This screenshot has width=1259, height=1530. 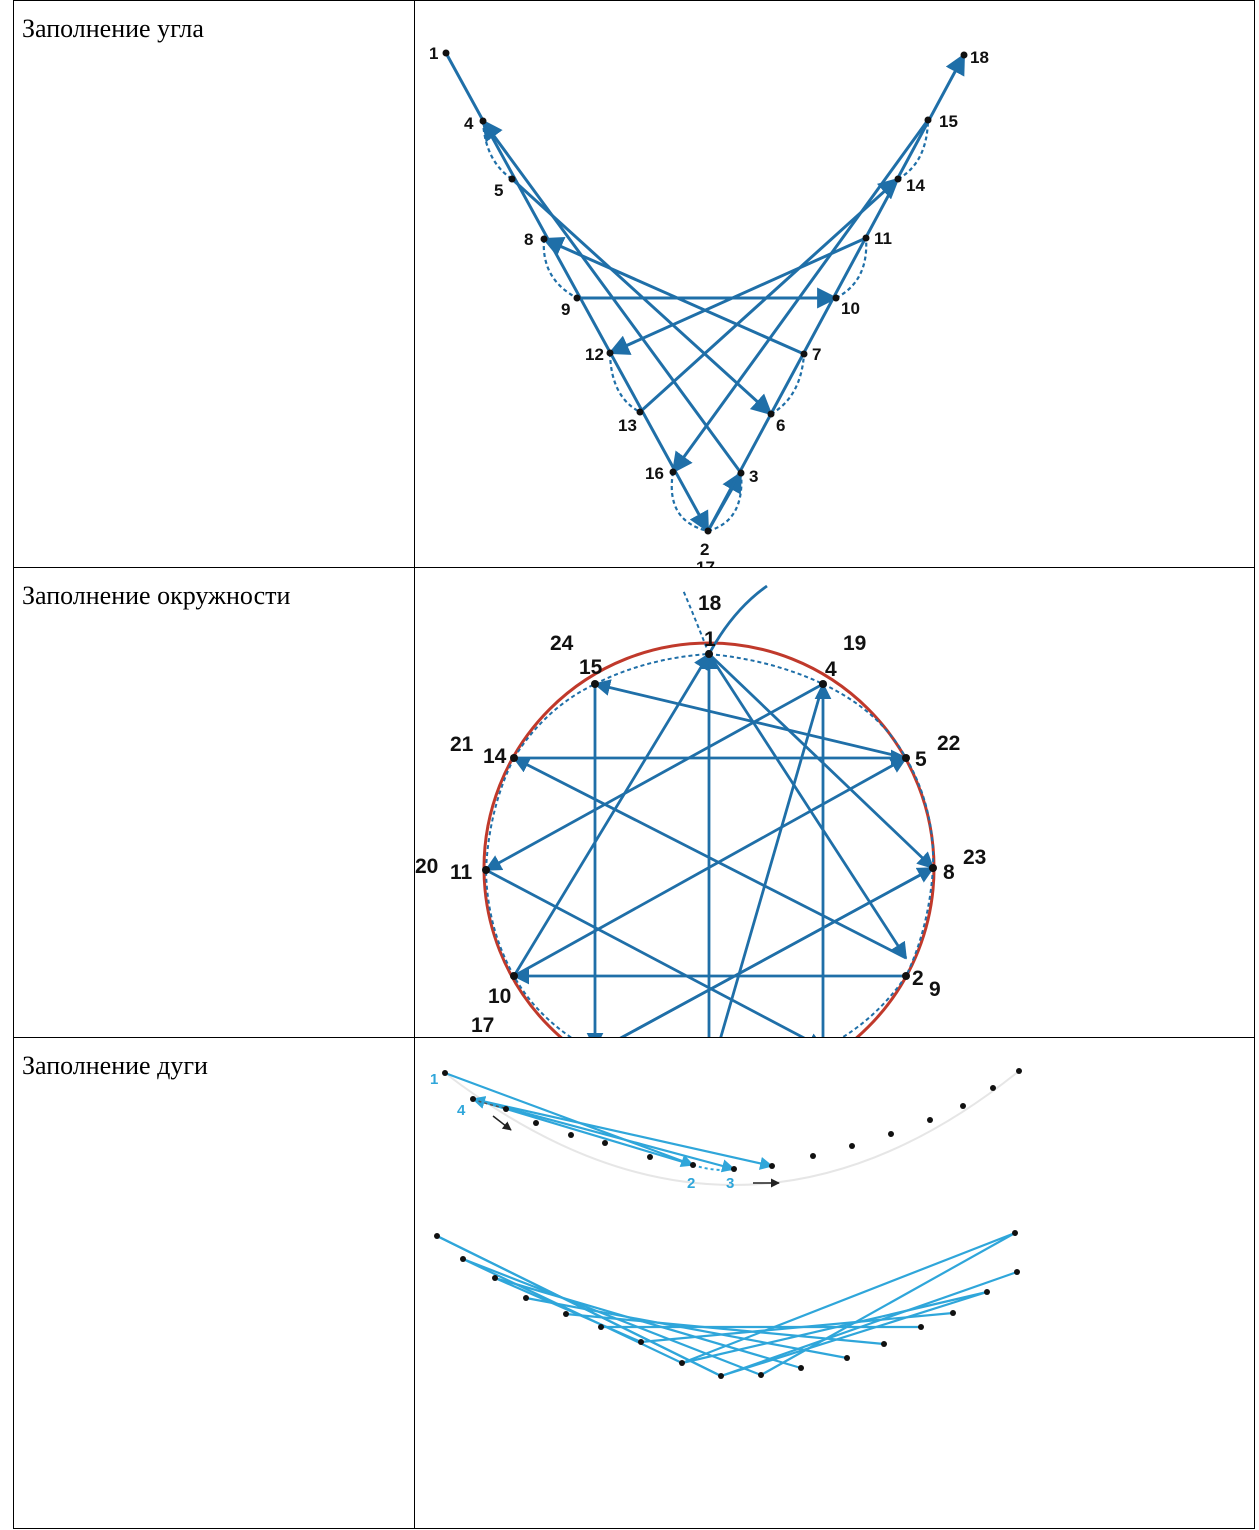 What do you see at coordinates (654, 473) in the screenshot?
I see `point-label: 16` at bounding box center [654, 473].